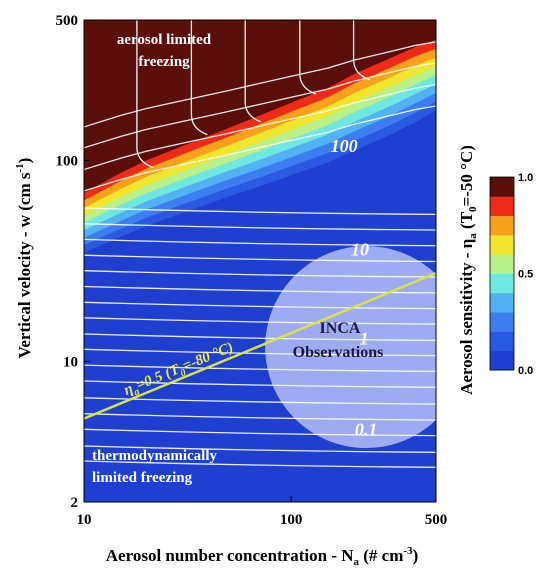 This screenshot has width=542, height=574. I want to click on colorbar, so click(502, 273).